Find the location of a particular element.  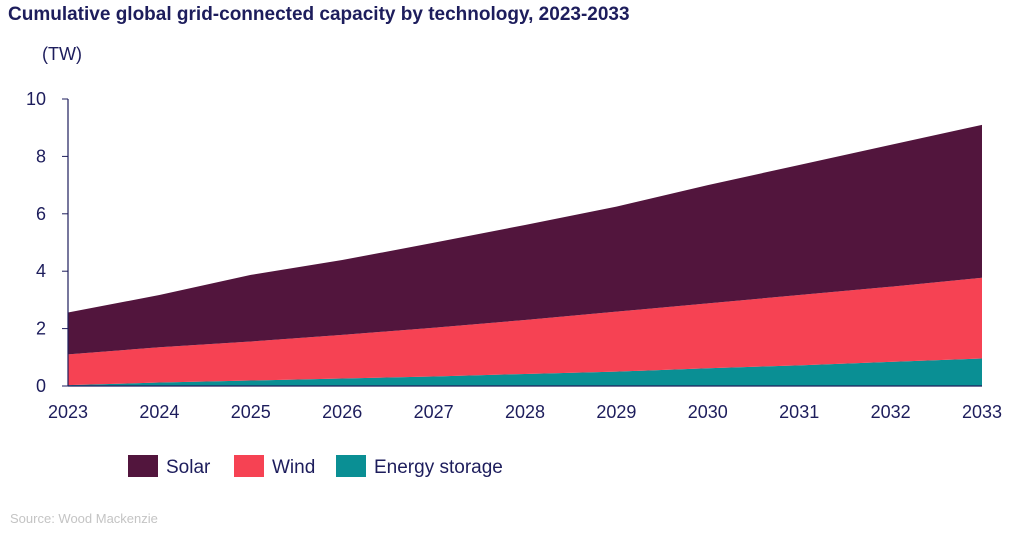

legend-item-energy-storage: Energy storage is located at coordinates (419, 466).